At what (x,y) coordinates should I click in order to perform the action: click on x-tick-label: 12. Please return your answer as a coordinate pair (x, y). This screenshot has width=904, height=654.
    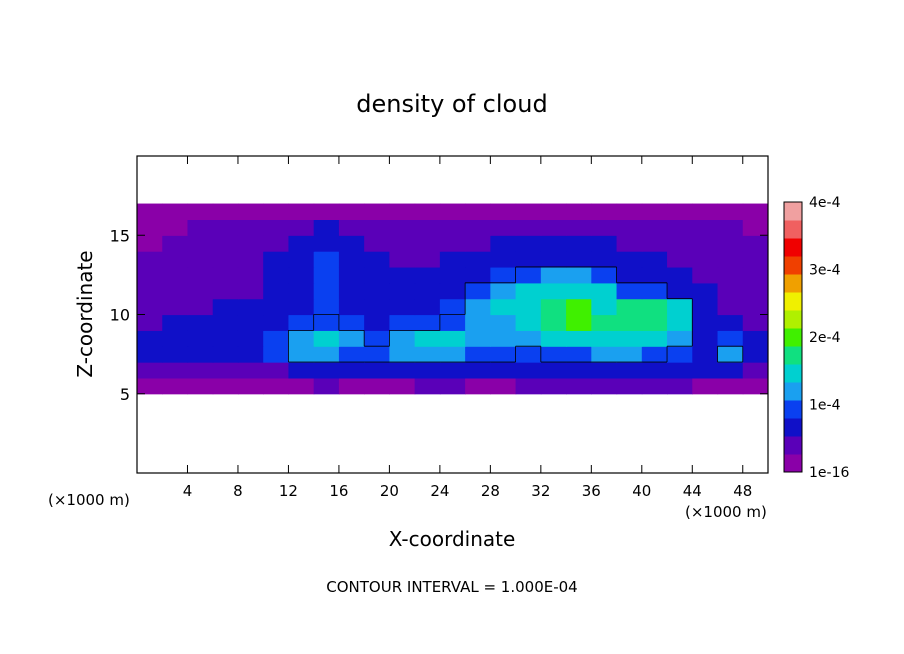
    Looking at the image, I should click on (288, 491).